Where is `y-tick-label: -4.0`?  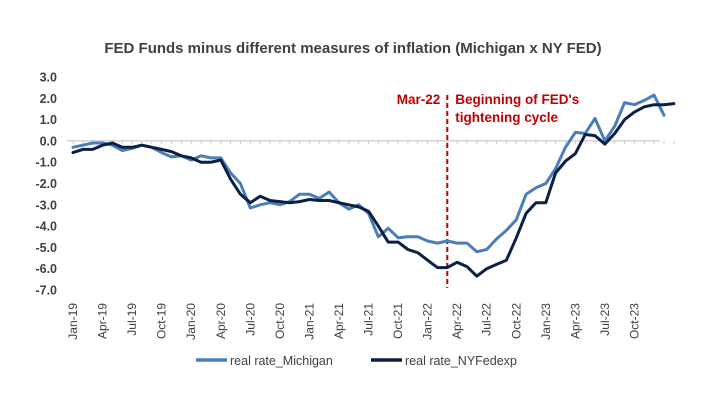 y-tick-label: -4.0 is located at coordinates (46, 227).